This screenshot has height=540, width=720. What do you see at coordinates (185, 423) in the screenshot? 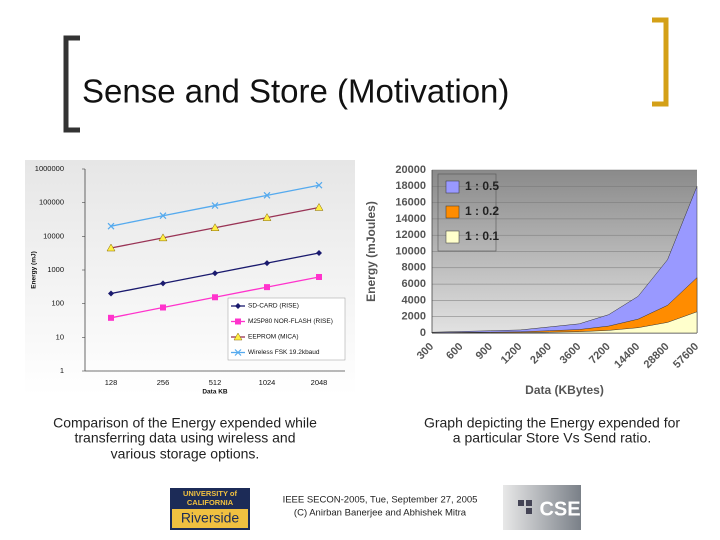
I see `caption: Comparison of the Energy expended while` at bounding box center [185, 423].